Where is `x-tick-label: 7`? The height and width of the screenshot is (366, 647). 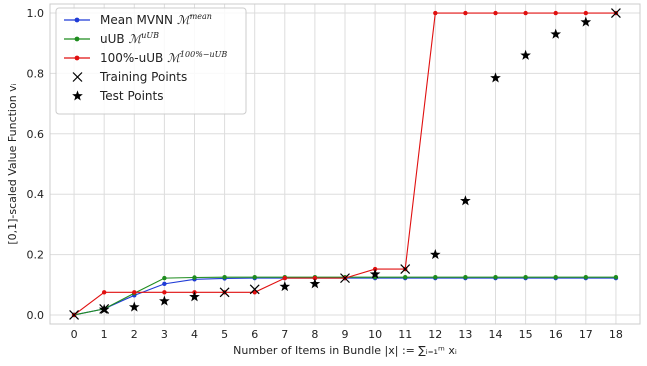 x-tick-label: 7 is located at coordinates (284, 334).